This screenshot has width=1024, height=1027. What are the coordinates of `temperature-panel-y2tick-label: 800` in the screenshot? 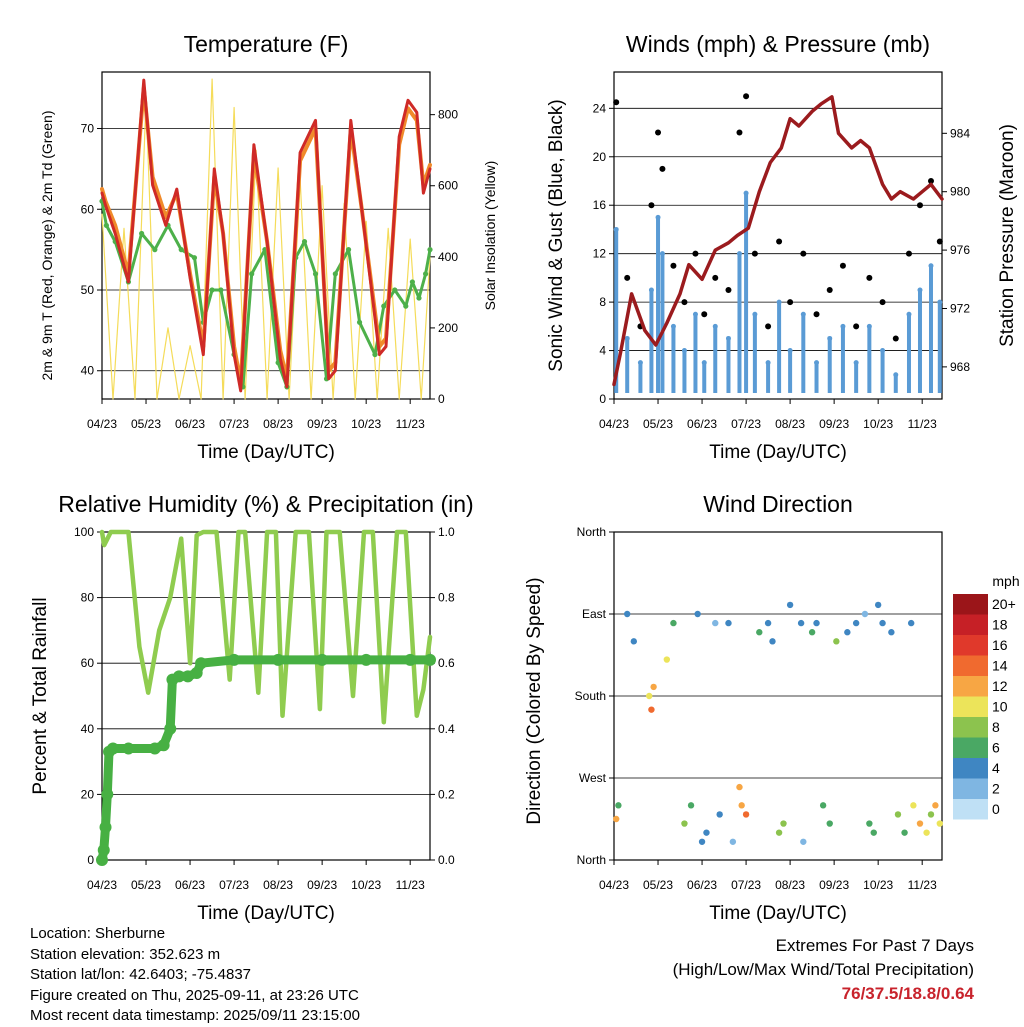 It's located at (448, 115).